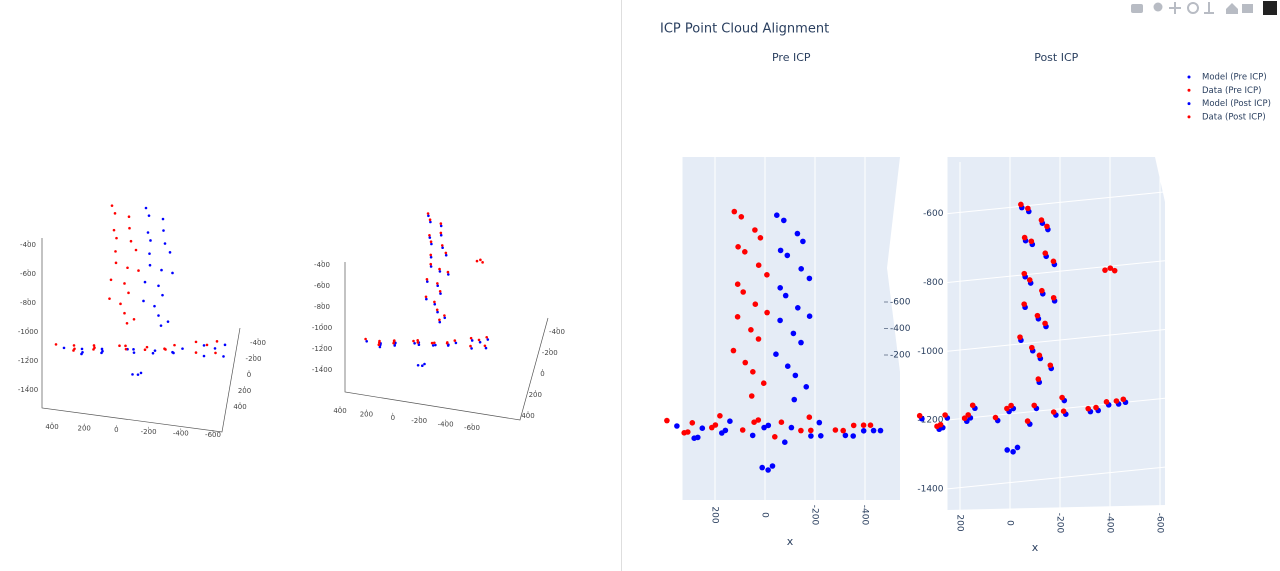 The width and height of the screenshot is (1280, 571). What do you see at coordinates (1209, 8) in the screenshot?
I see `turntable-icon` at bounding box center [1209, 8].